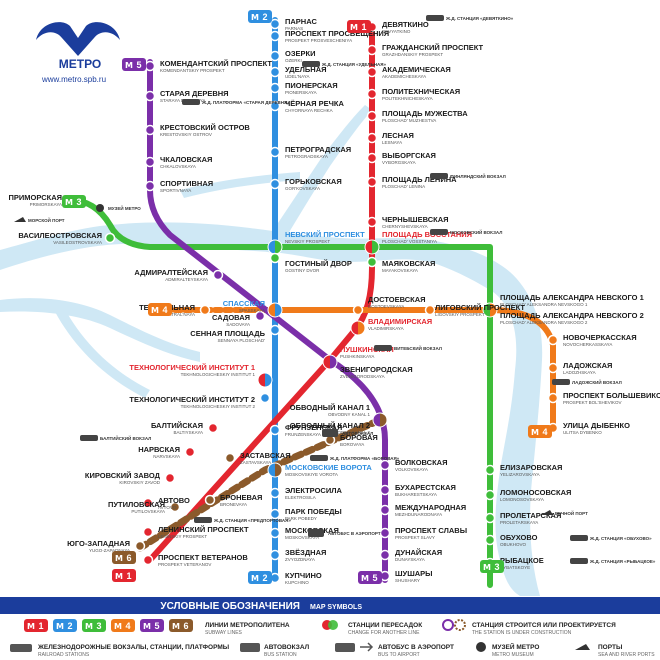 This screenshot has width=660, height=660. What do you see at coordinates (148, 560) in the screenshot?
I see `station-veteranov` at bounding box center [148, 560].